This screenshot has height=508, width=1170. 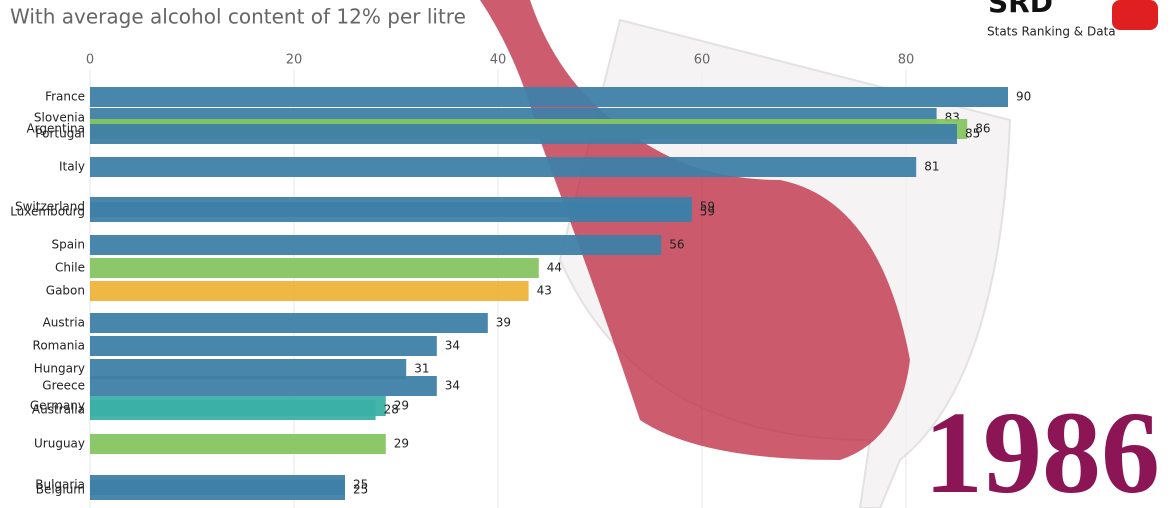 I want to click on category-label: Chile, so click(x=70, y=268).